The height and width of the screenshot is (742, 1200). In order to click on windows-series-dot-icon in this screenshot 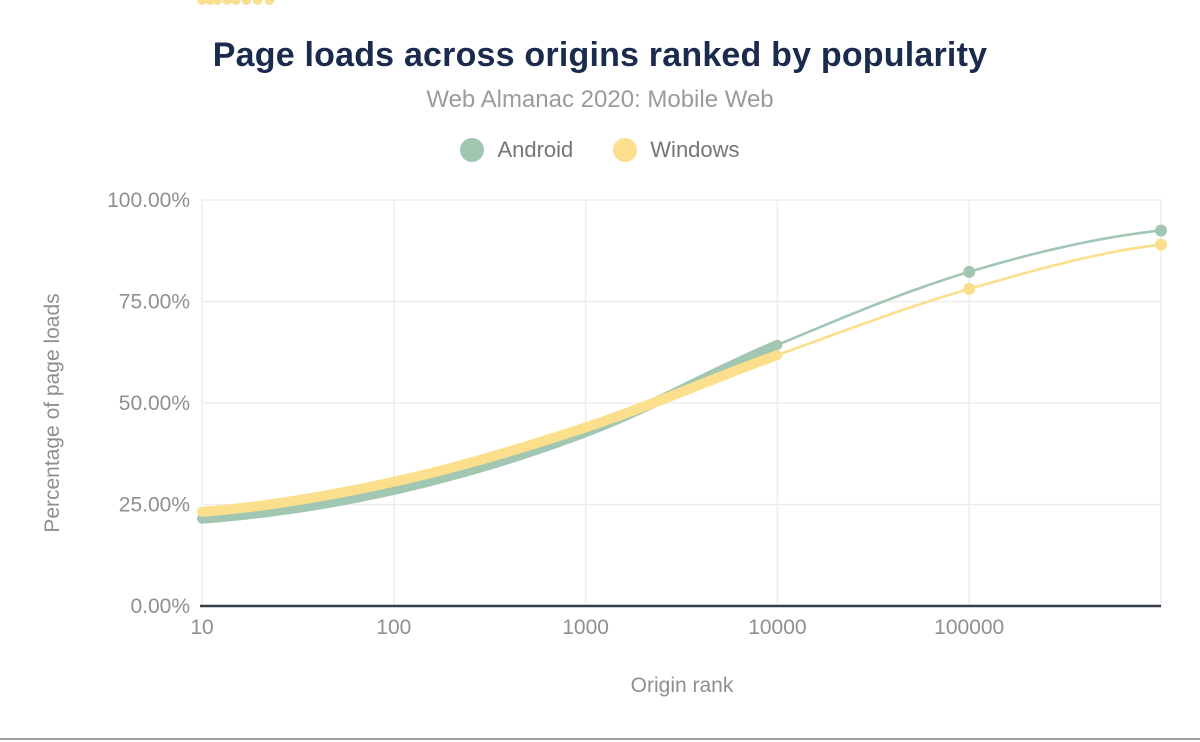, I will do `click(625, 150)`.